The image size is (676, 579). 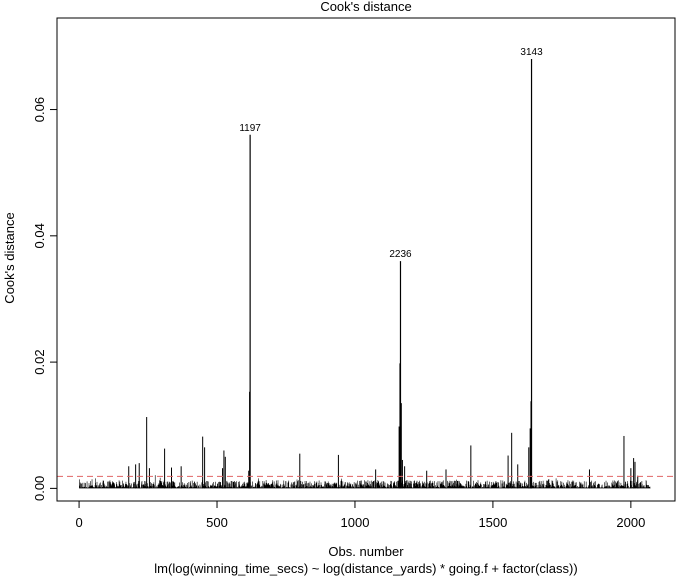 What do you see at coordinates (531, 52) in the screenshot?
I see `point-label: 3143` at bounding box center [531, 52].